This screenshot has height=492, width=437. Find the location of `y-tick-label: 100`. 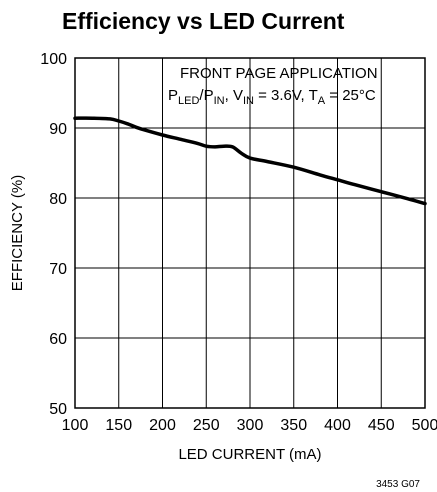

y-tick-label: 100 is located at coordinates (53, 59).